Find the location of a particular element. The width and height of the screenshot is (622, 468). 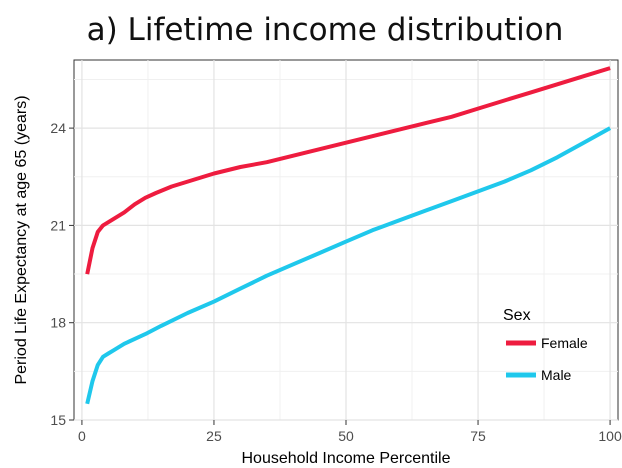

x-tick-label: 100 is located at coordinates (610, 436).